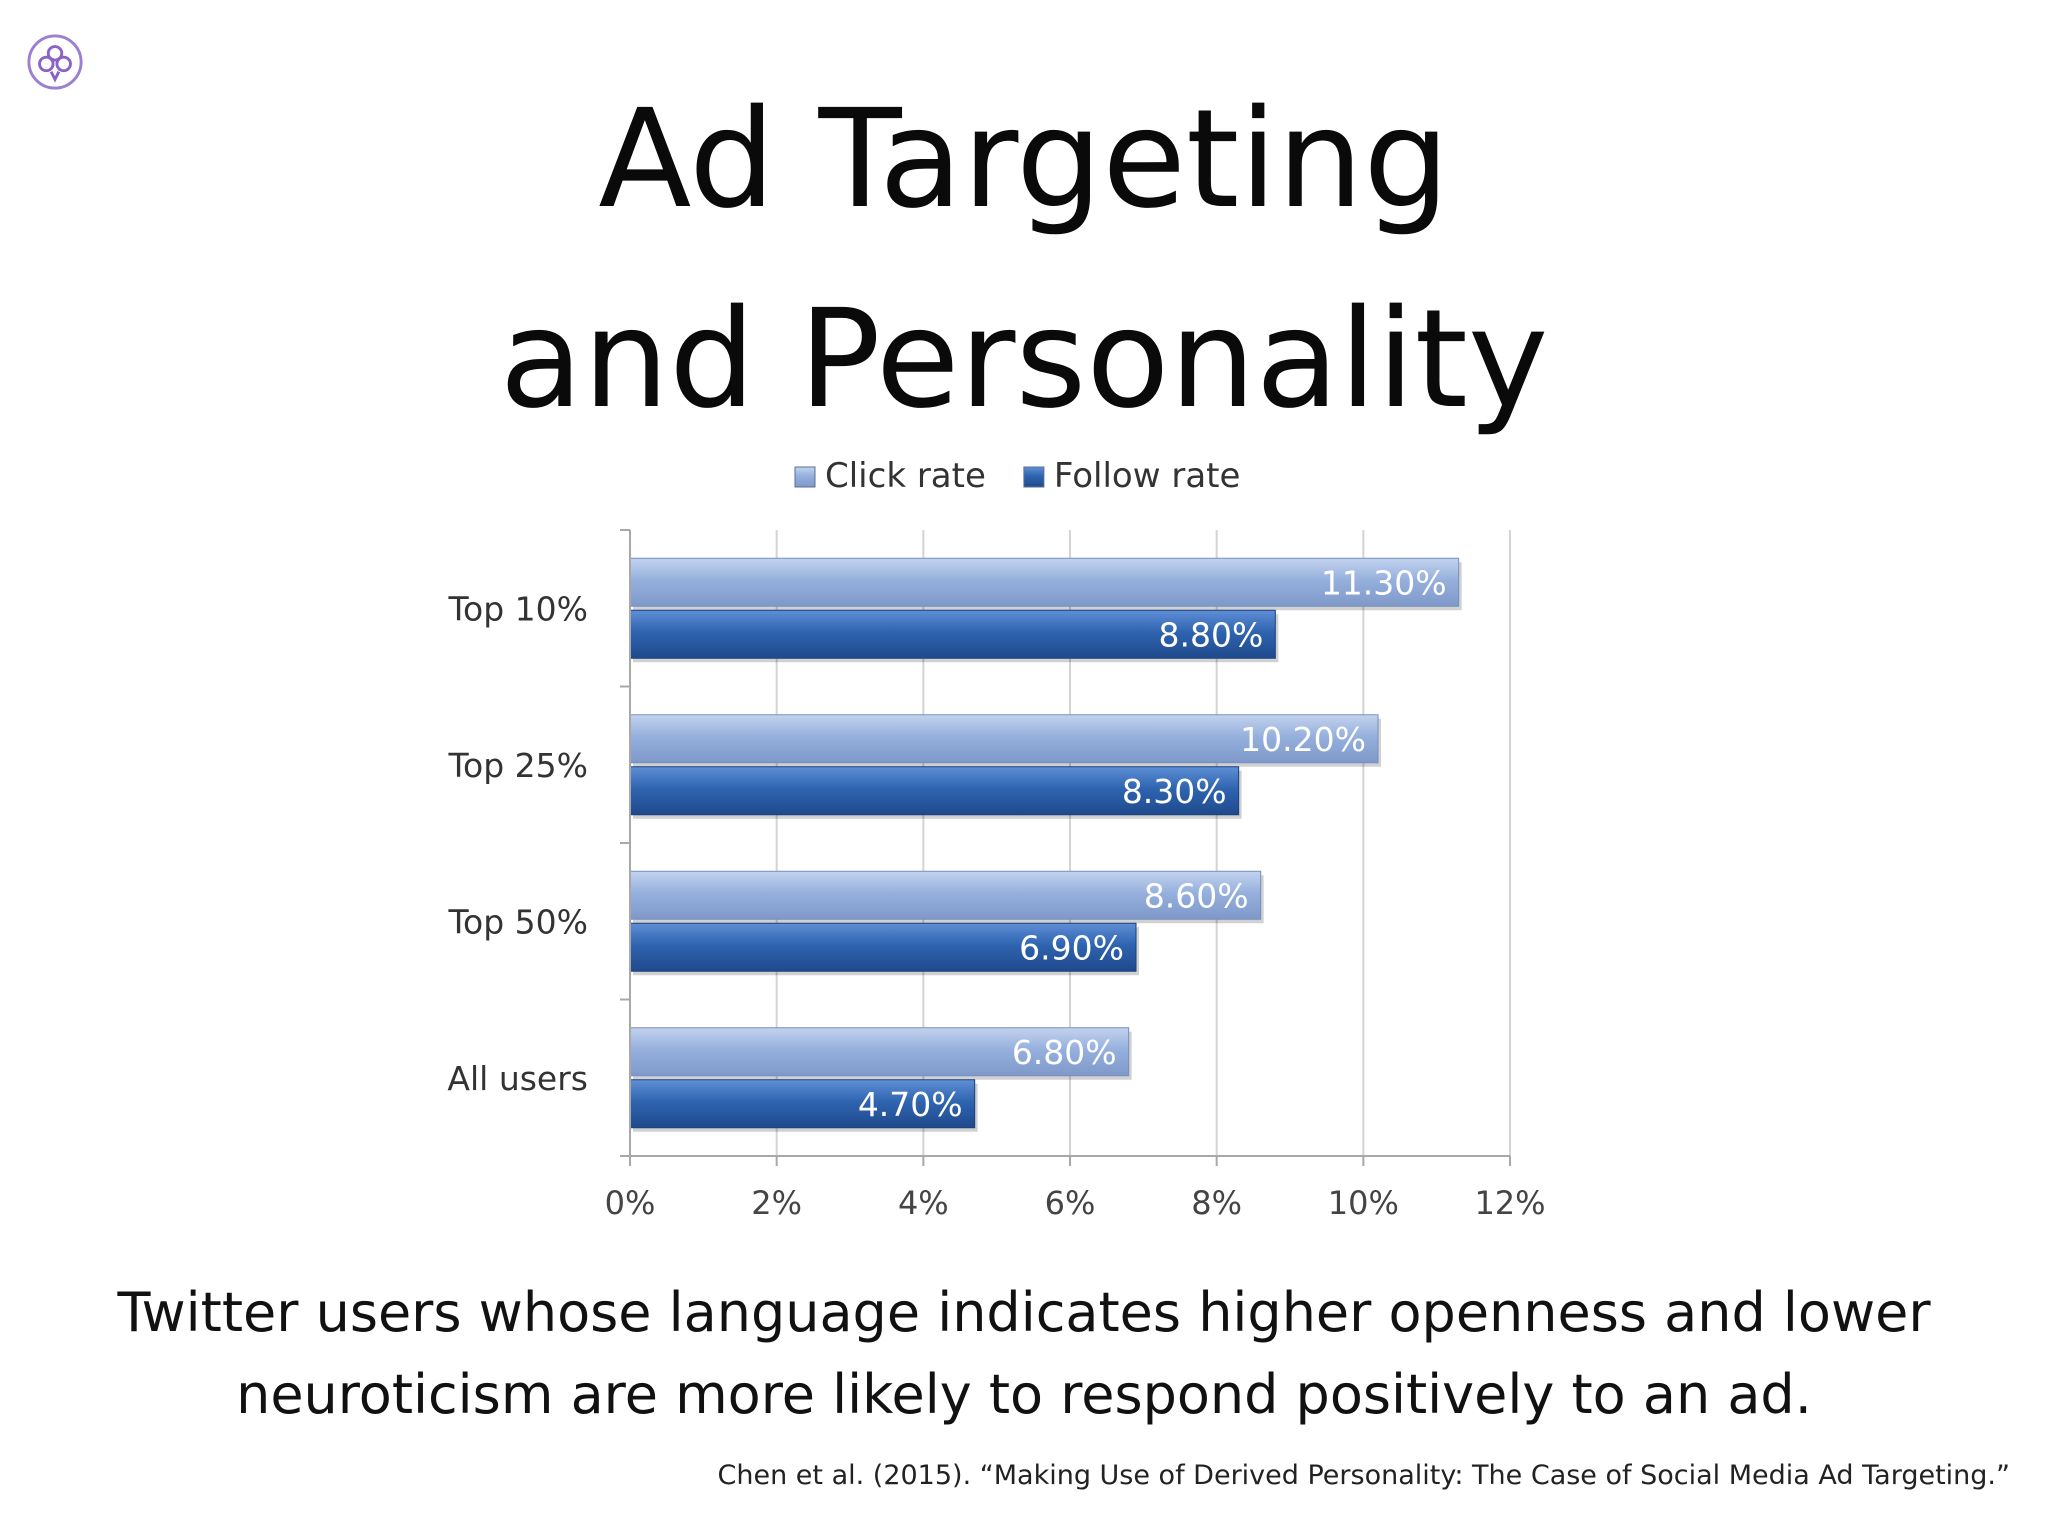 Image resolution: width=2048 pixels, height=1536 pixels. I want to click on x-tick-label: 0%, so click(630, 1202).